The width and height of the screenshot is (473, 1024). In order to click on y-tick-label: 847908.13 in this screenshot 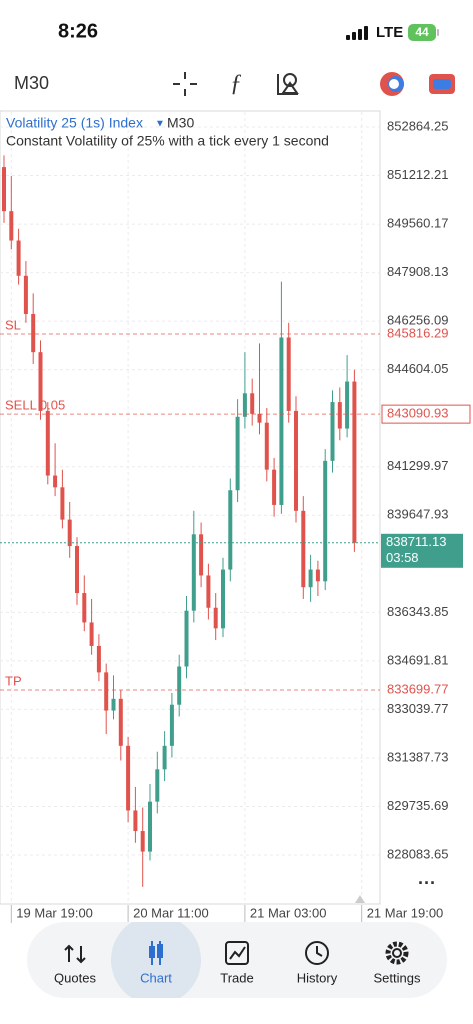, I will do `click(417, 271)`.